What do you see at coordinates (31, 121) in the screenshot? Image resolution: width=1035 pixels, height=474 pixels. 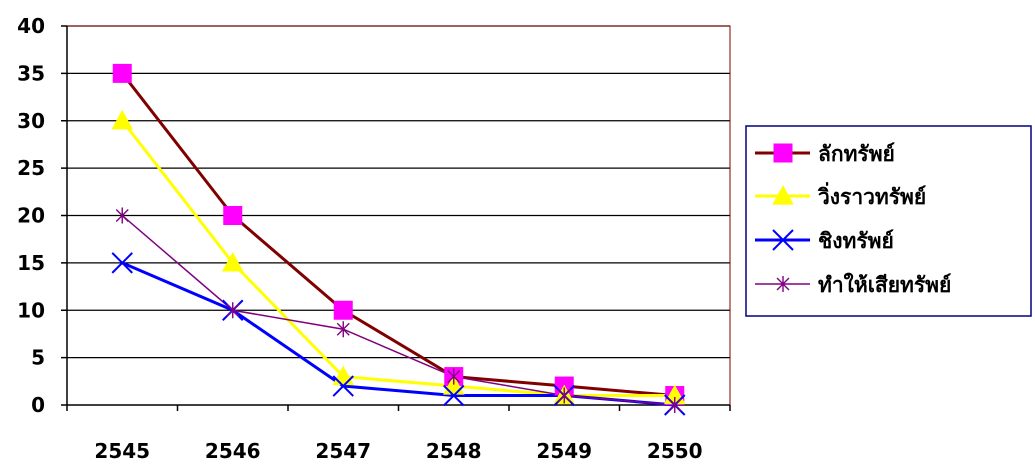 I see `y-tick-label: 30` at bounding box center [31, 121].